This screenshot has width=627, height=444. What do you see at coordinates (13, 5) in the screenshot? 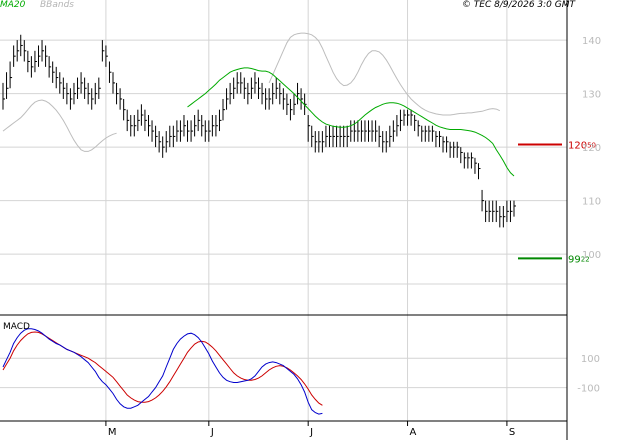
I see `ma20-legend: MA20` at bounding box center [13, 5].